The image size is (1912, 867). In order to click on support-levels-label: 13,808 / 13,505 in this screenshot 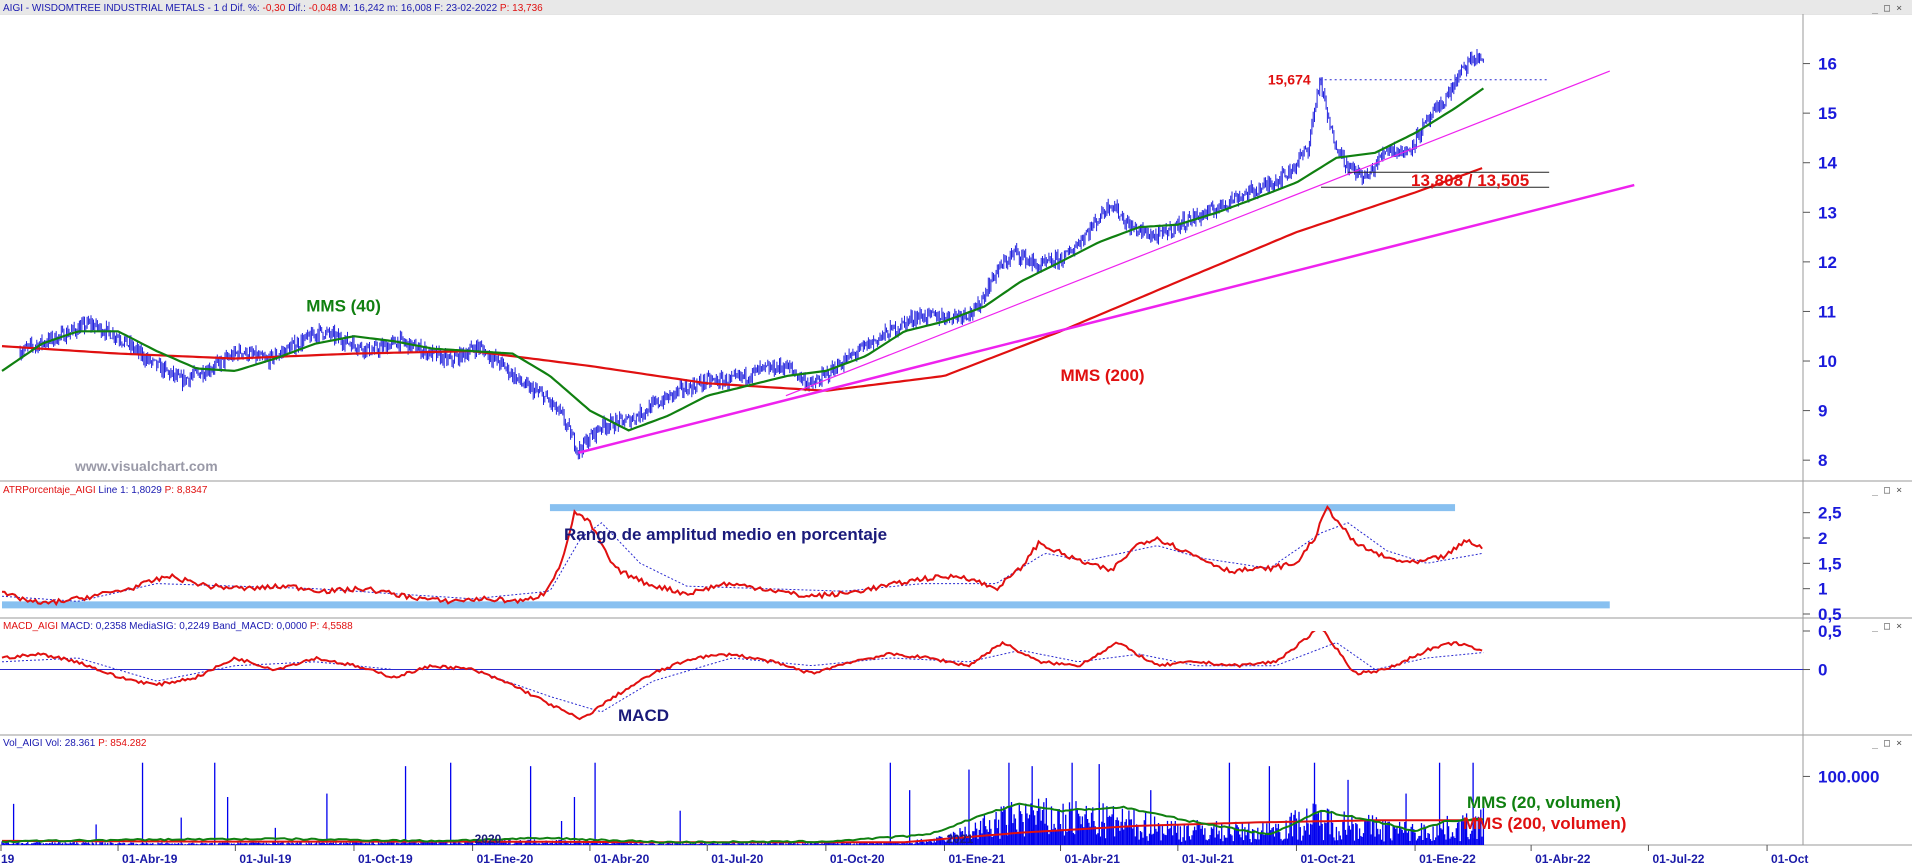, I will do `click(1470, 180)`.